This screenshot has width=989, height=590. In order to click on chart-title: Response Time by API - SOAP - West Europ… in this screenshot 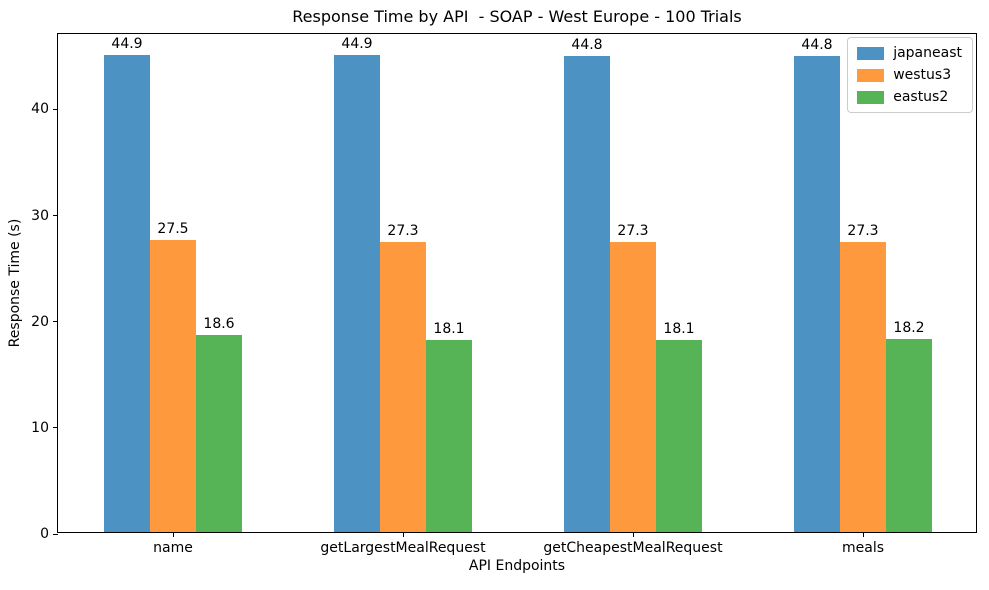, I will do `click(517, 16)`.